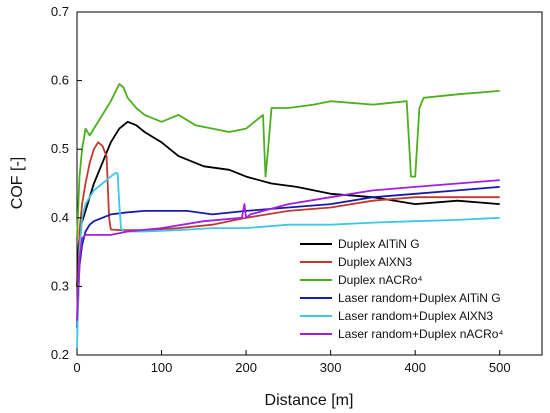 The height and width of the screenshot is (413, 550). What do you see at coordinates (309, 400) in the screenshot?
I see `x-axis-title: Distance [m]` at bounding box center [309, 400].